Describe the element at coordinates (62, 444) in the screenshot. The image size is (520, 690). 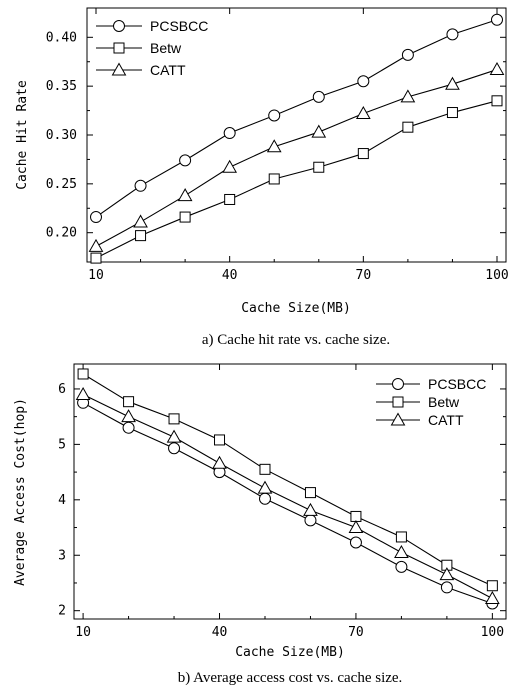
I see `y-tick-label: 5` at that location.